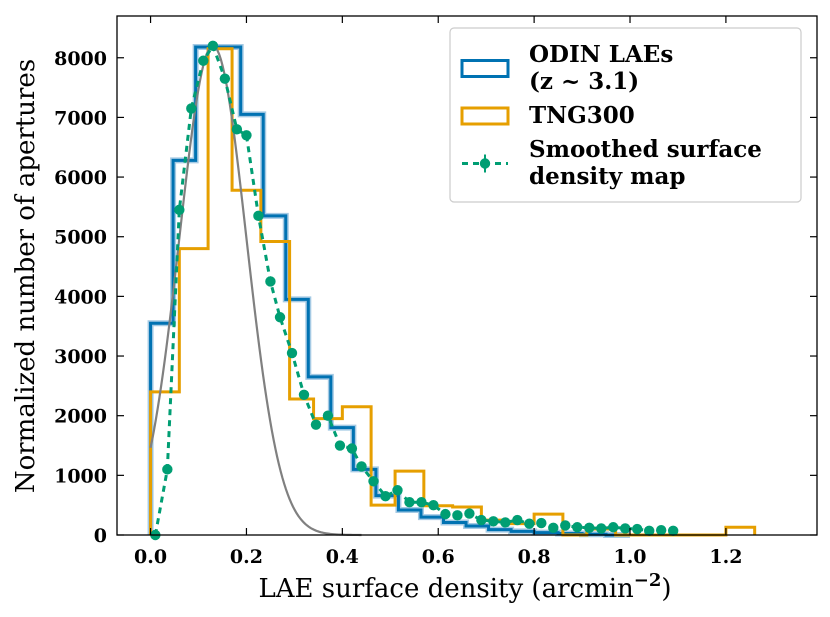  Describe the element at coordinates (150, 557) in the screenshot. I see `x-tick-label: 0.0` at that location.